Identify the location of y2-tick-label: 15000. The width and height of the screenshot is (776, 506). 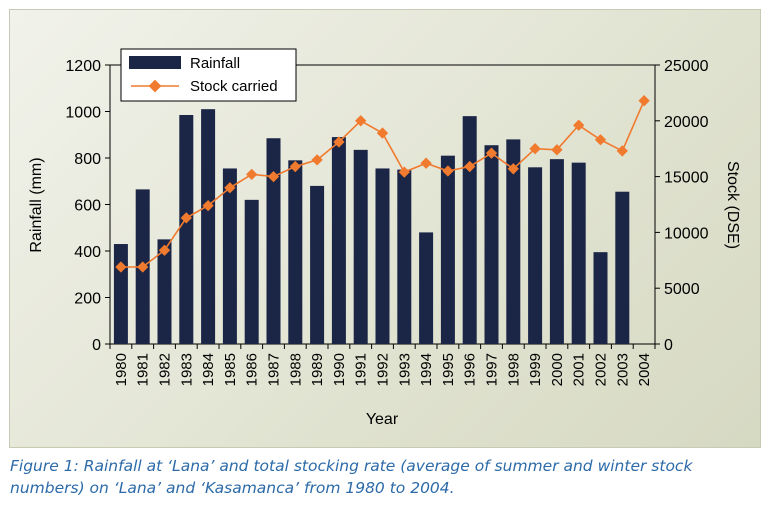
(686, 178).